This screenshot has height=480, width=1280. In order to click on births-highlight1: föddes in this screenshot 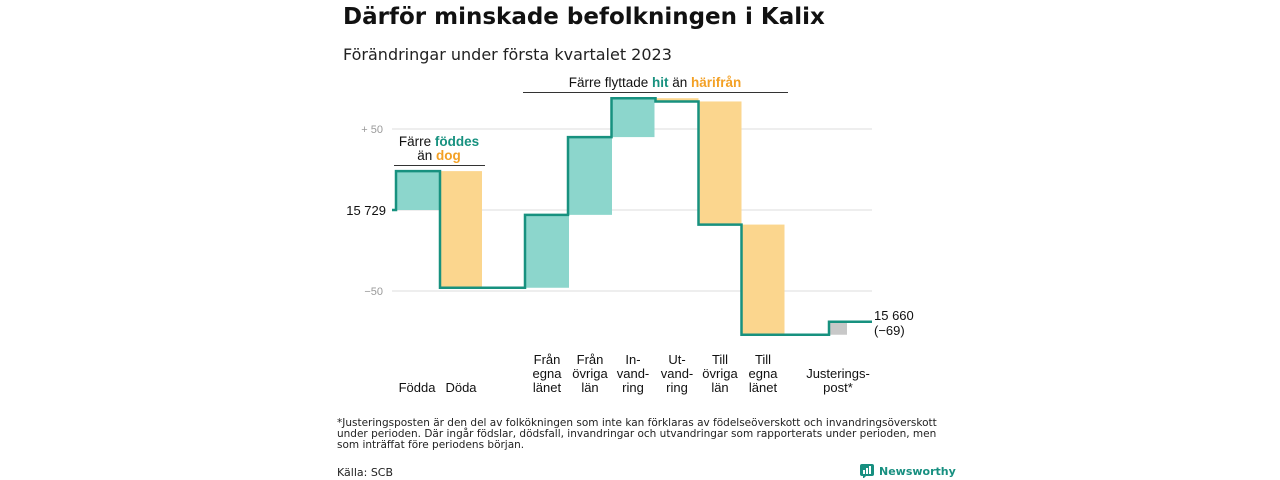, I will do `click(457, 141)`.